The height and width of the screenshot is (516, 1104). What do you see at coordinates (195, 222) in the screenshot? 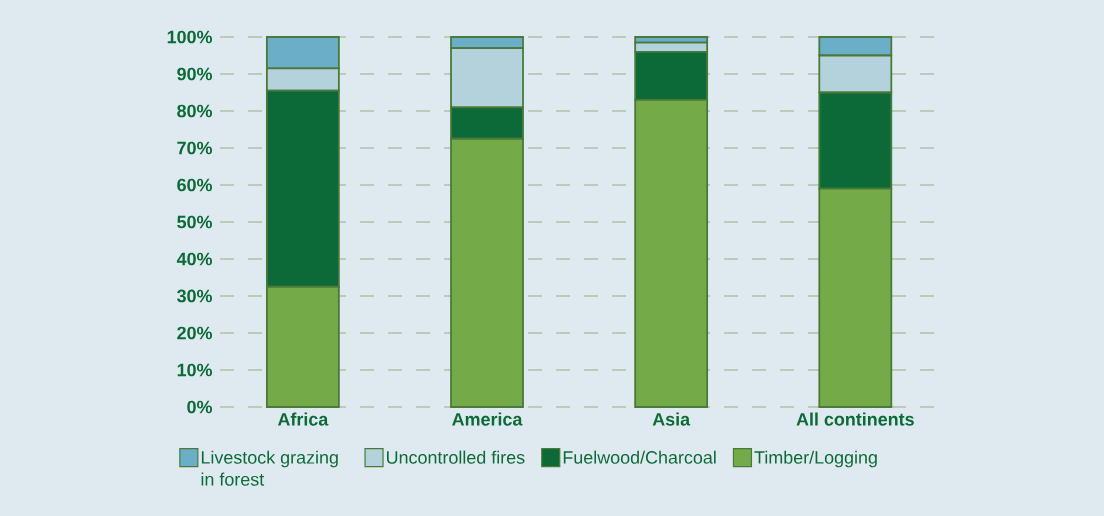
I see `y-tick-label: 50%` at bounding box center [195, 222].